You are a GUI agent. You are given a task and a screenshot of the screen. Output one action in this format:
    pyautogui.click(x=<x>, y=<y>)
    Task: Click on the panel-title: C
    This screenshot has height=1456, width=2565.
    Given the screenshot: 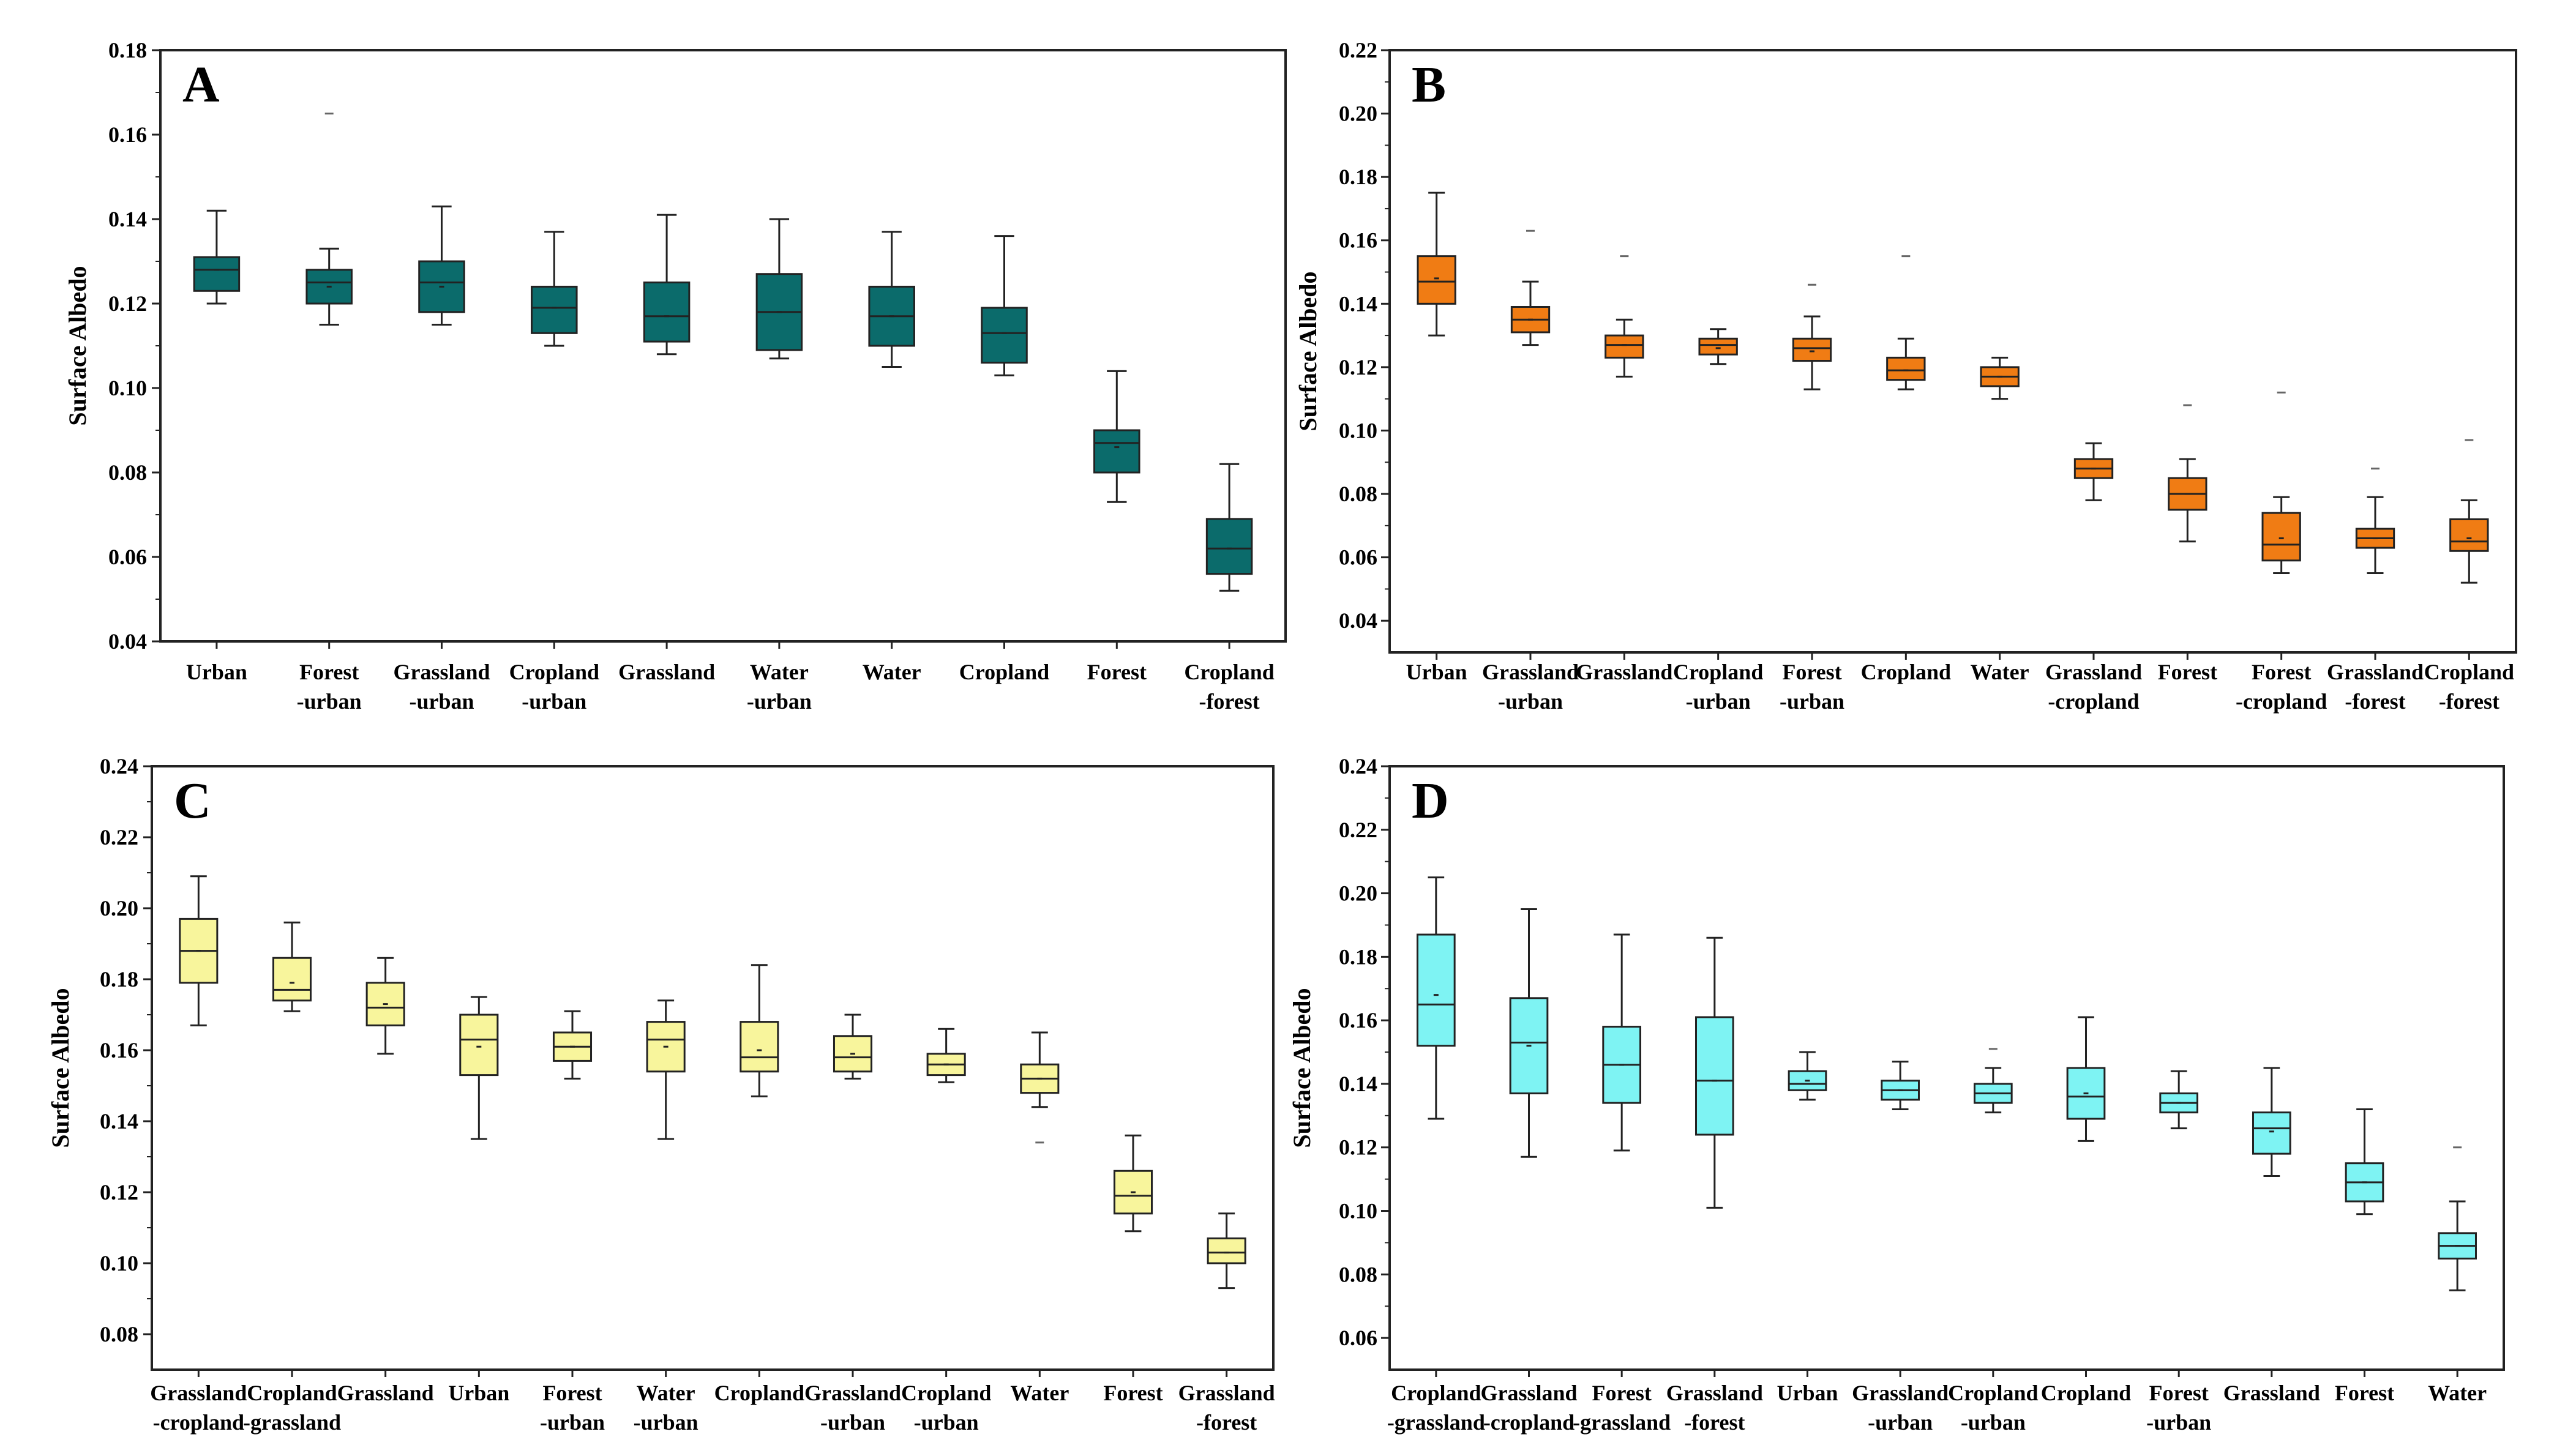 What is the action you would take?
    pyautogui.click(x=192, y=800)
    